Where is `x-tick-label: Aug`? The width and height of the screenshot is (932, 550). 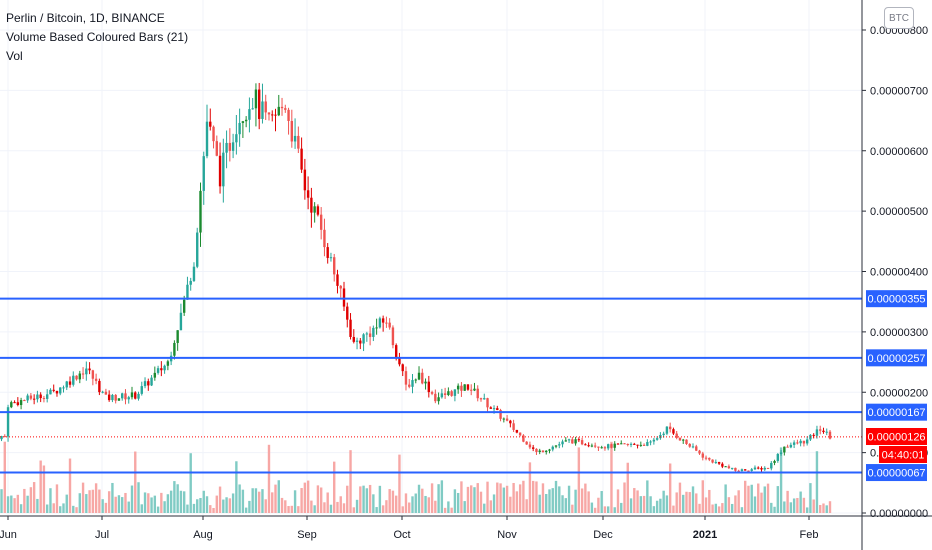 x-tick-label: Aug is located at coordinates (203, 535).